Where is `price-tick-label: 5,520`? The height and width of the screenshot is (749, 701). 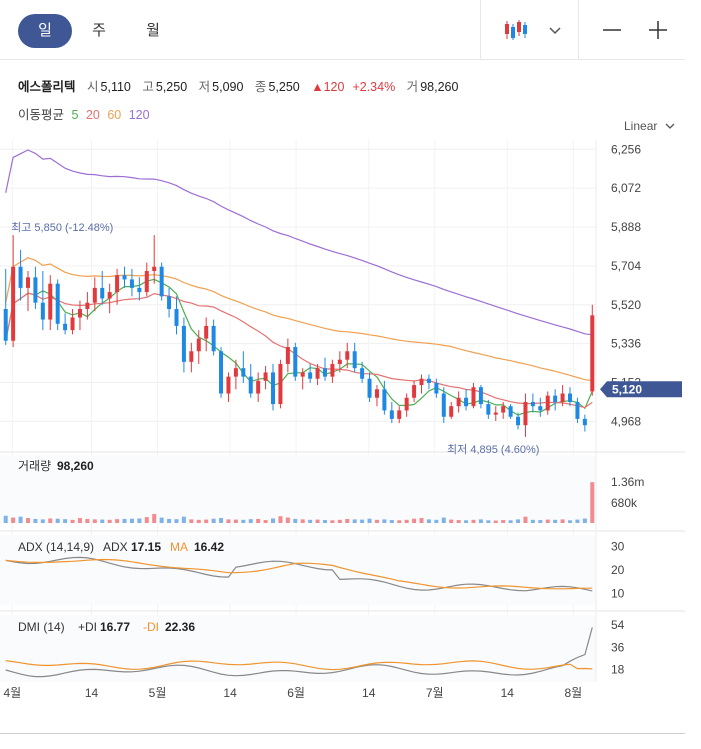
price-tick-label: 5,520 is located at coordinates (626, 305).